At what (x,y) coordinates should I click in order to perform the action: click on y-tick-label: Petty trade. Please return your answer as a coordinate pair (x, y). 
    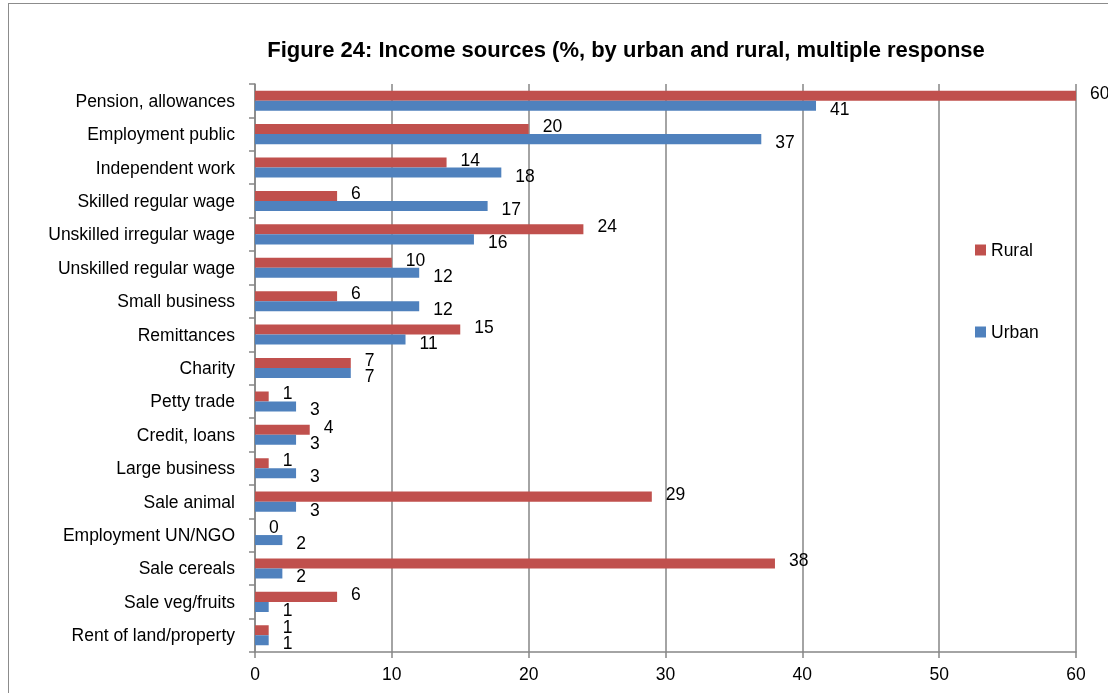
    Looking at the image, I should click on (192, 401).